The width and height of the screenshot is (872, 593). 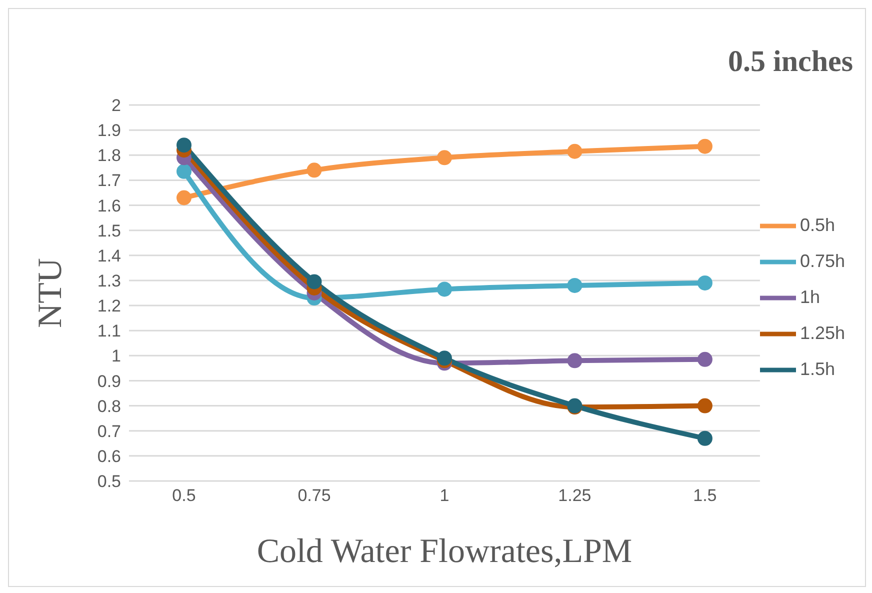 What do you see at coordinates (109, 381) in the screenshot?
I see `y-tick-label: 0.9` at bounding box center [109, 381].